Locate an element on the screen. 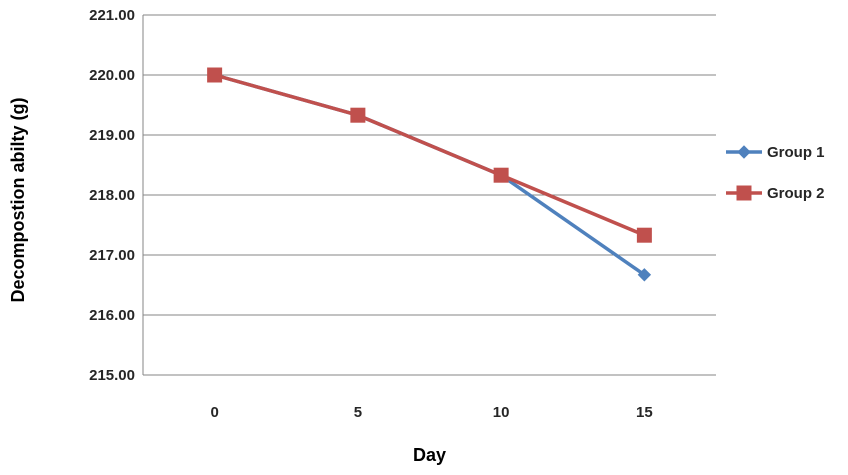  x-tick-label: 0 is located at coordinates (214, 412).